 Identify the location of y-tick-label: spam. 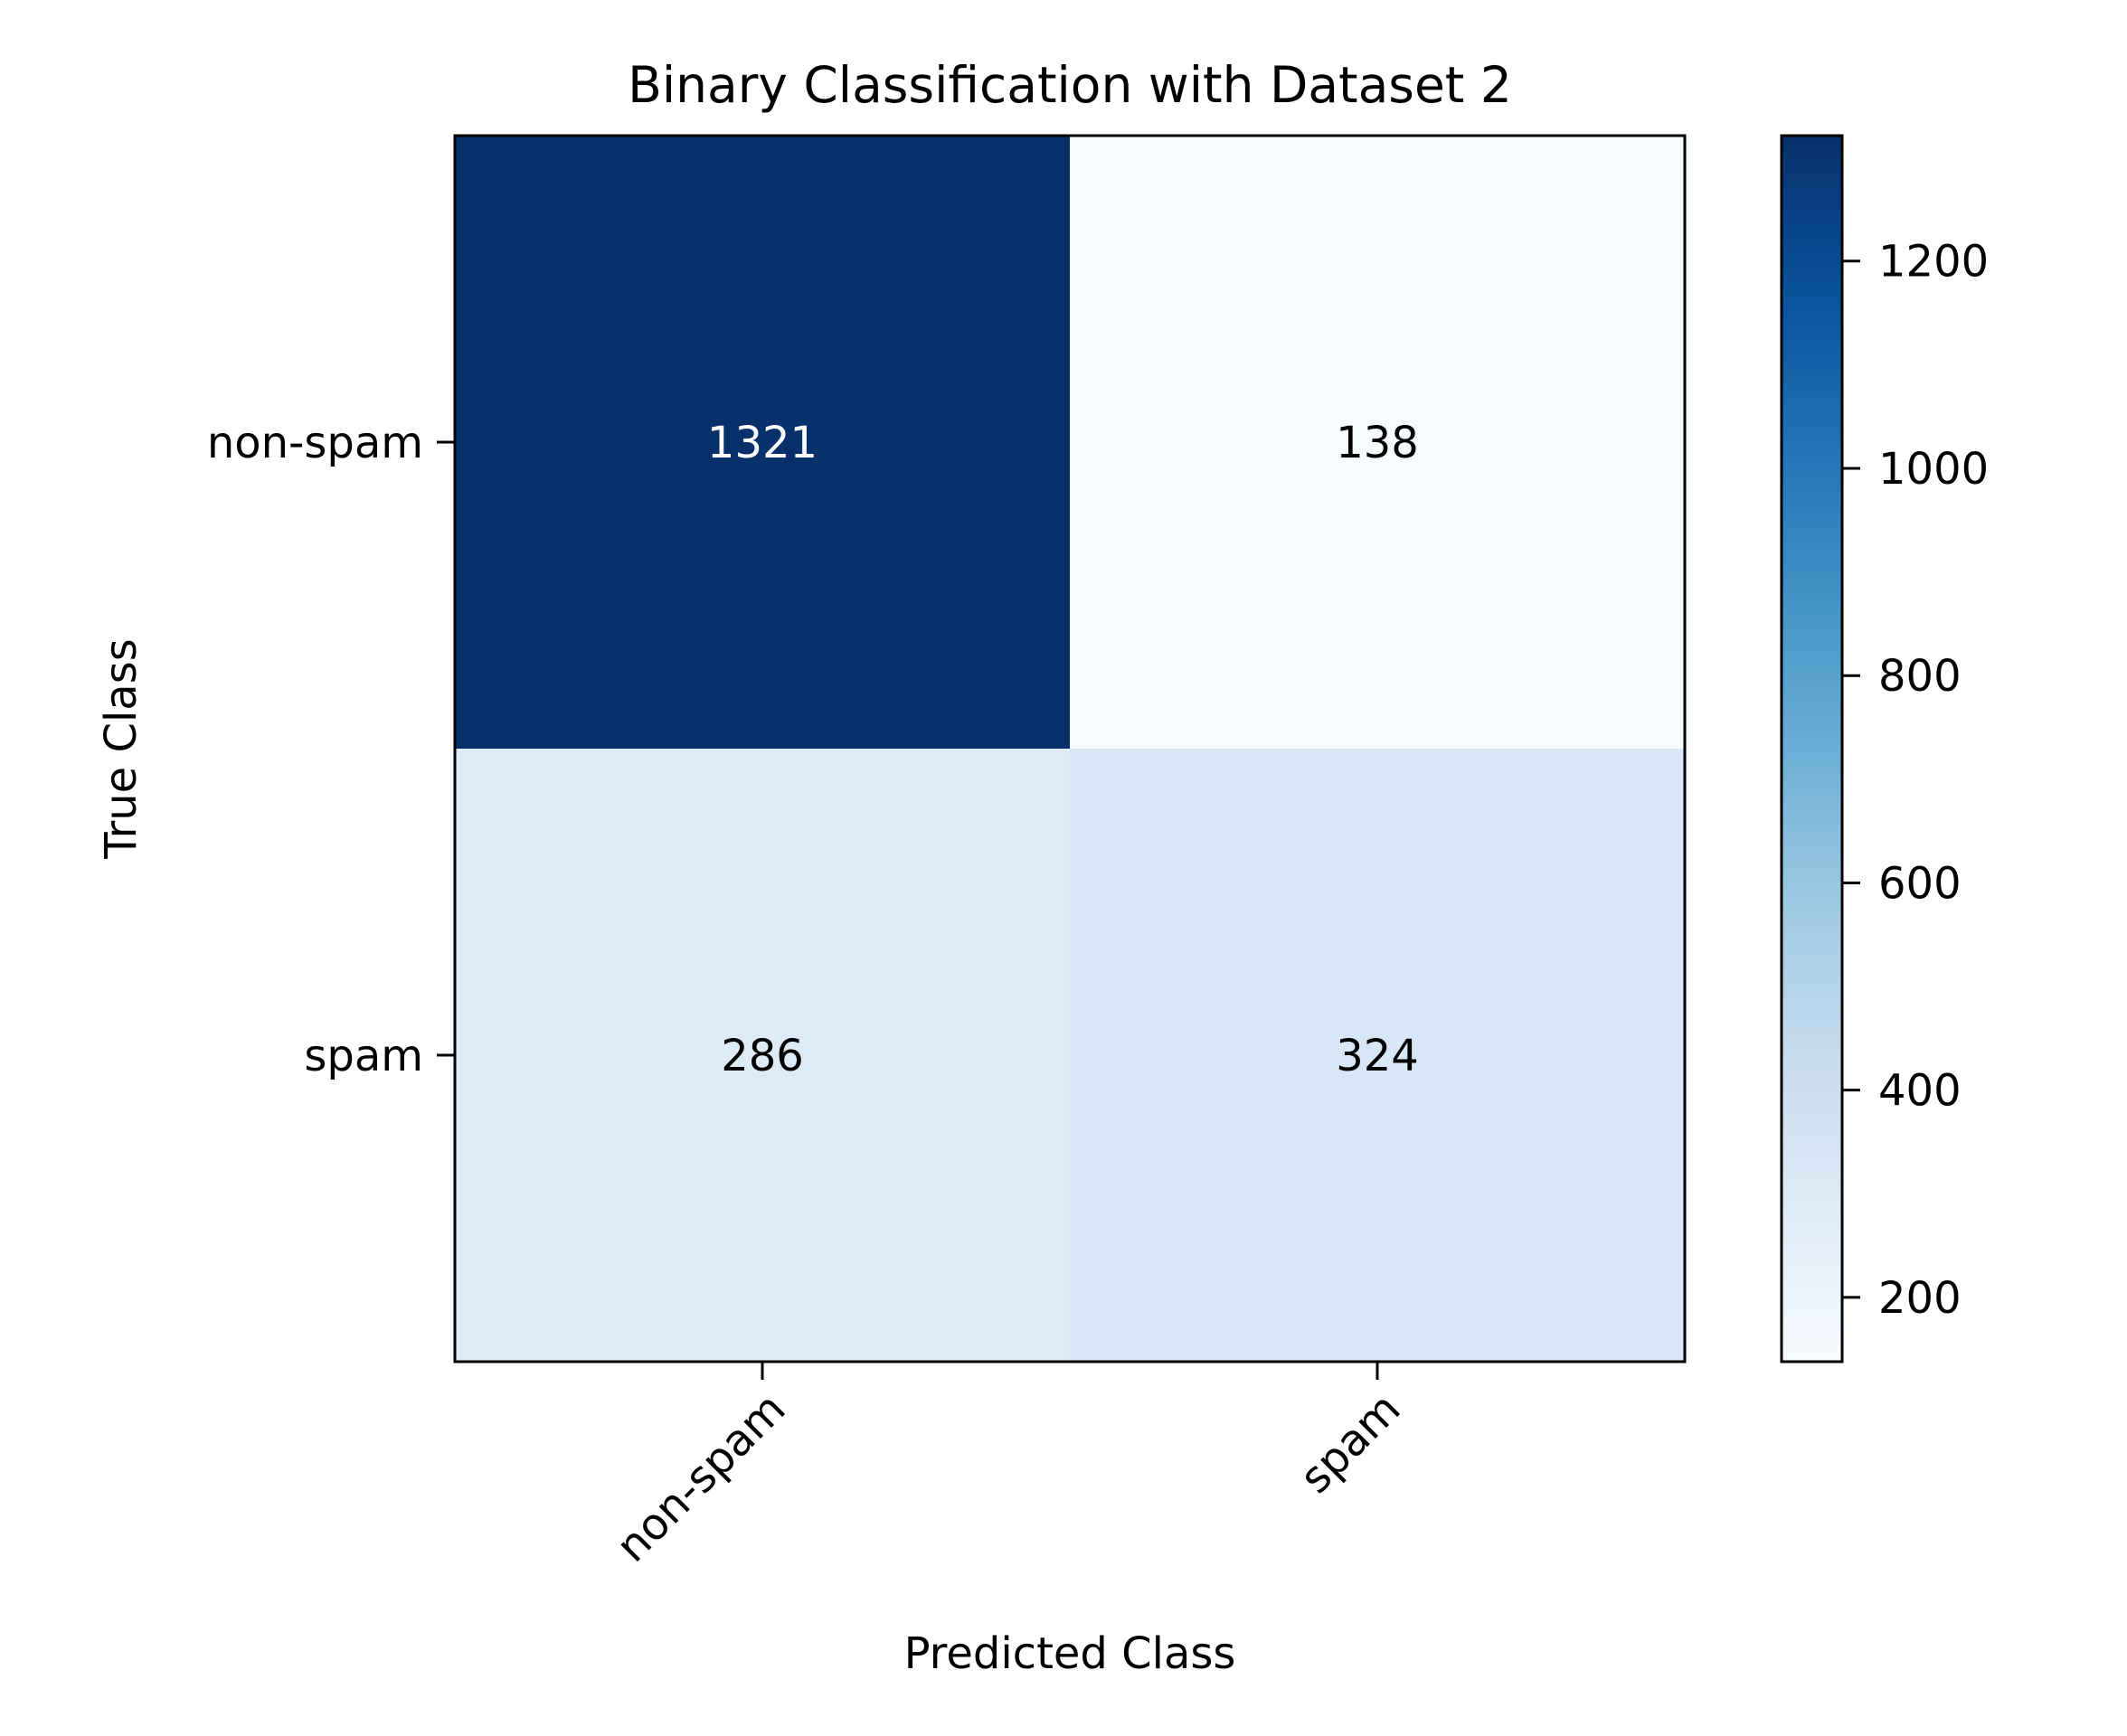
(363, 1056).